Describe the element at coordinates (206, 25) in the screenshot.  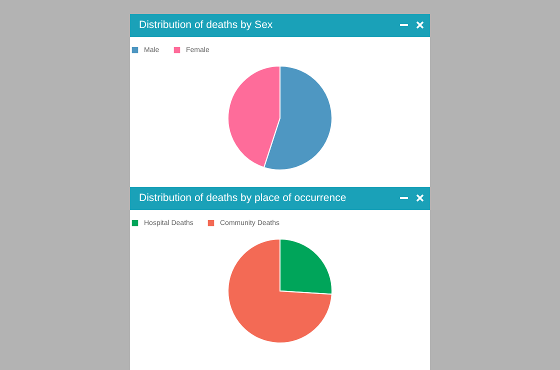
I see `chart-title: Distribution of deaths by Sex` at that location.